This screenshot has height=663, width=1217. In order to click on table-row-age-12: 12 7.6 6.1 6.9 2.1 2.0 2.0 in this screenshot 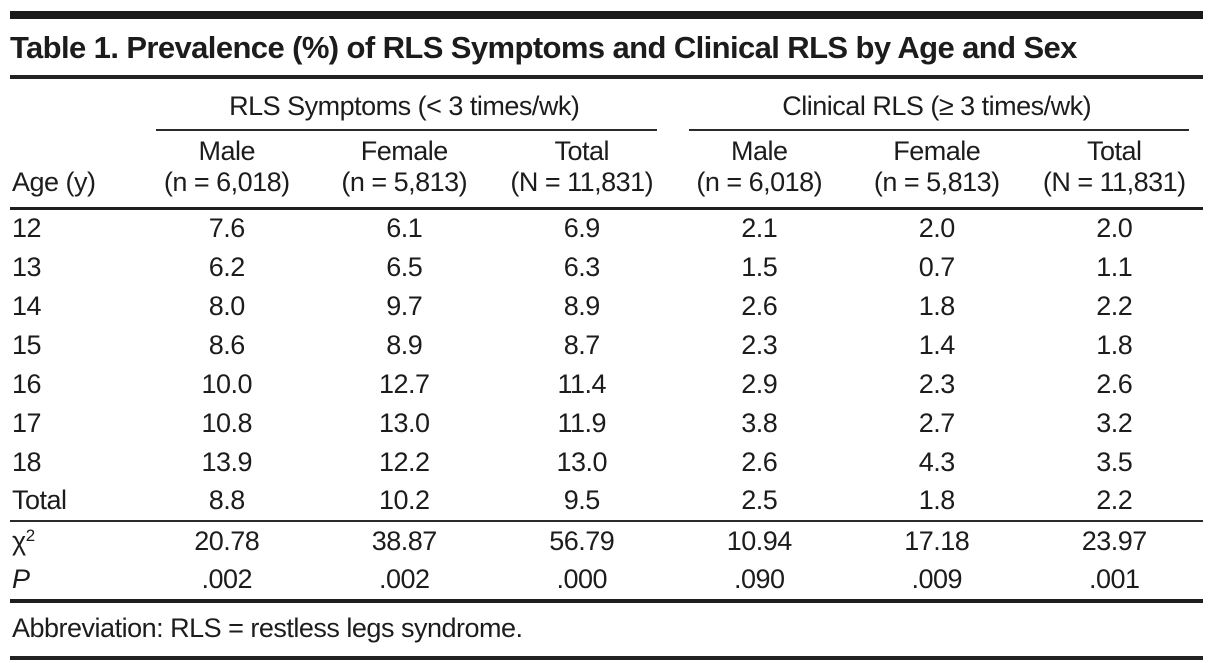, I will do `click(606, 228)`.